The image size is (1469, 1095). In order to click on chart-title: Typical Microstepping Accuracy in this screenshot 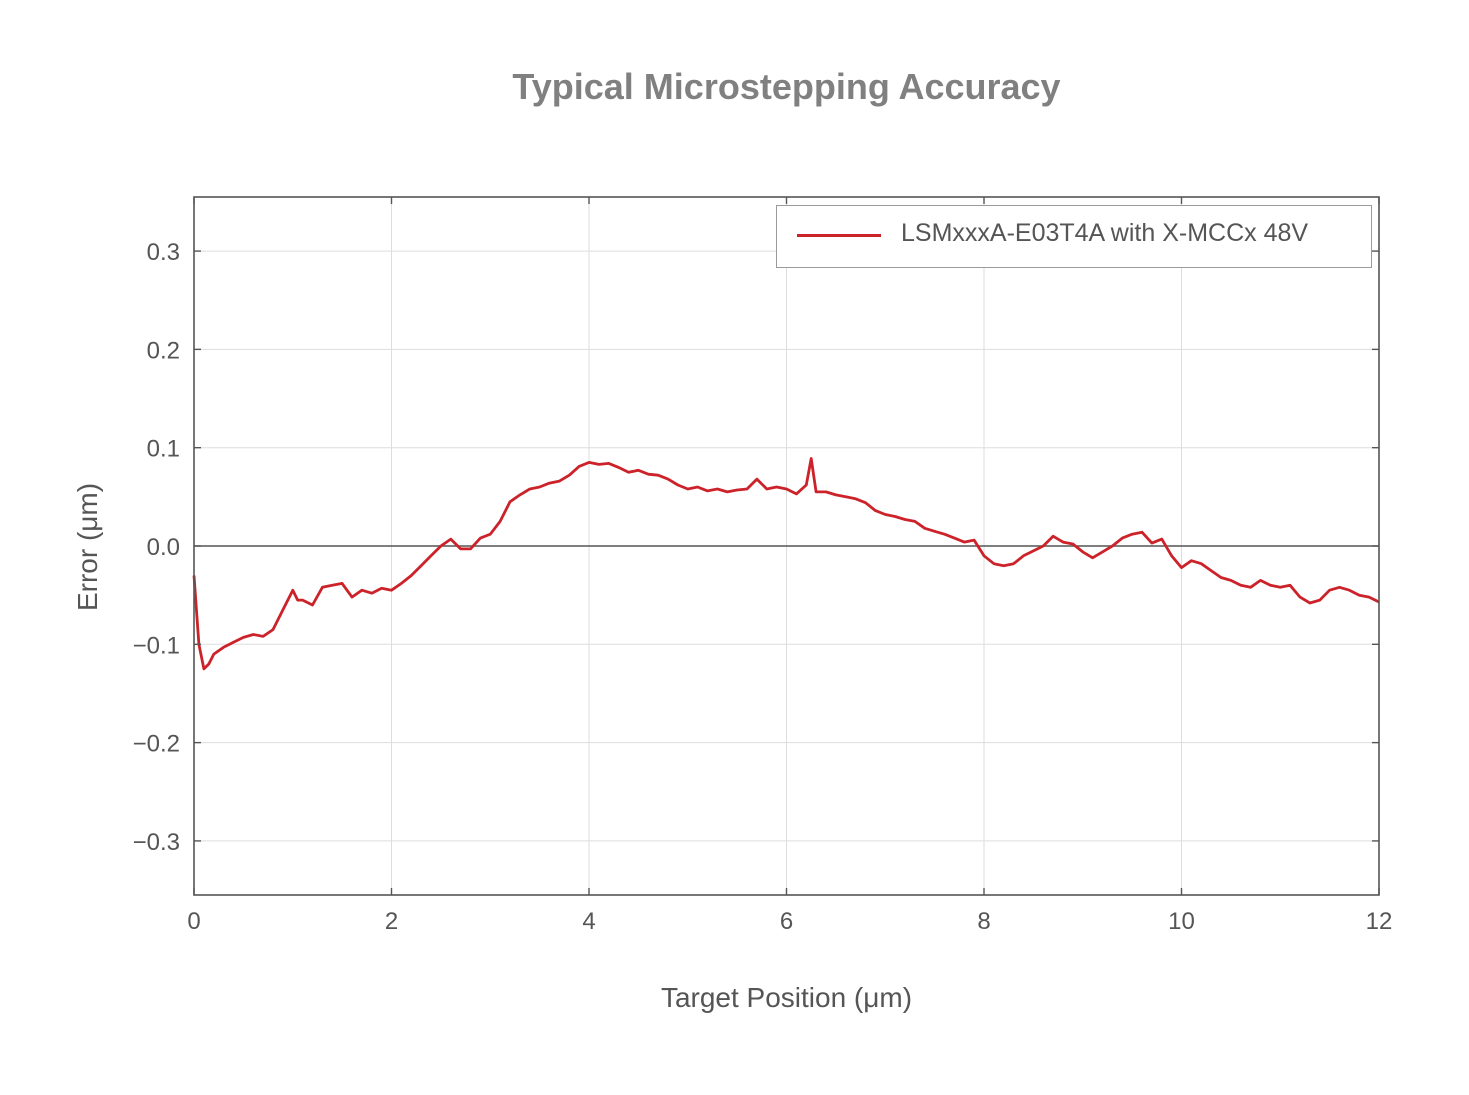, I will do `click(786, 86)`.